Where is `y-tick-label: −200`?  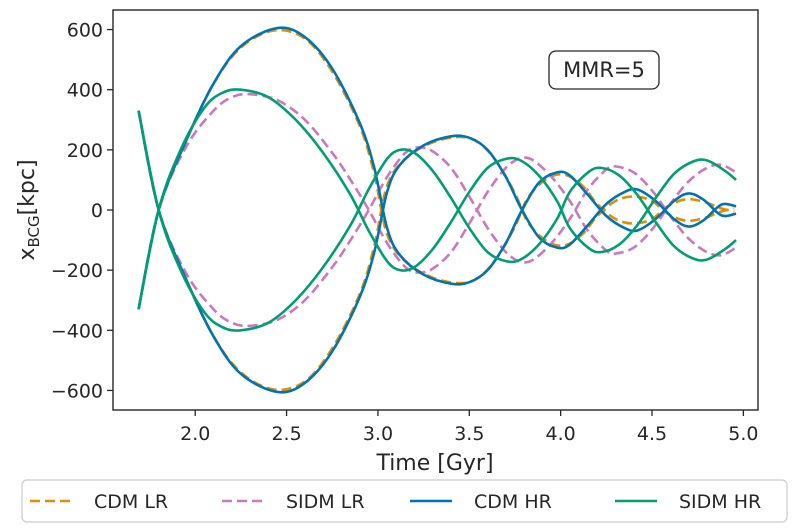
y-tick-label: −200 is located at coordinates (77, 271).